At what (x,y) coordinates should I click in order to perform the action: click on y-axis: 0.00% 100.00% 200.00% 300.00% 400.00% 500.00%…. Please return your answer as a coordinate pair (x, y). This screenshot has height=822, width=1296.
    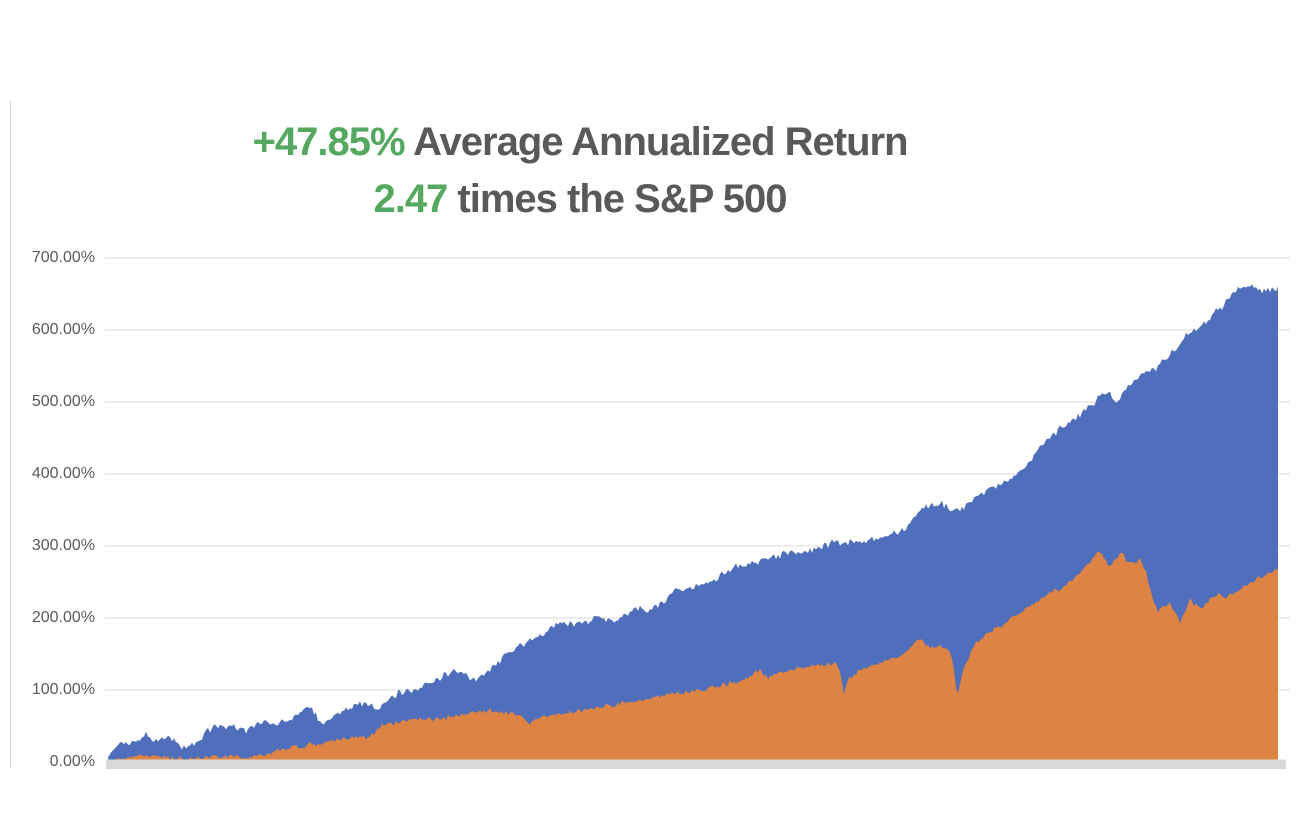
    Looking at the image, I should click on (47, 411).